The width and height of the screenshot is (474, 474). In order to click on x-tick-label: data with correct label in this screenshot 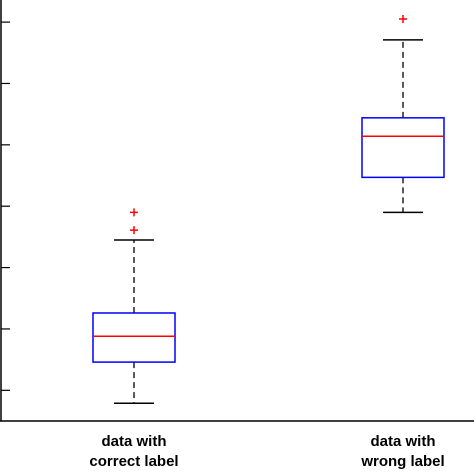, I will do `click(134, 451)`.